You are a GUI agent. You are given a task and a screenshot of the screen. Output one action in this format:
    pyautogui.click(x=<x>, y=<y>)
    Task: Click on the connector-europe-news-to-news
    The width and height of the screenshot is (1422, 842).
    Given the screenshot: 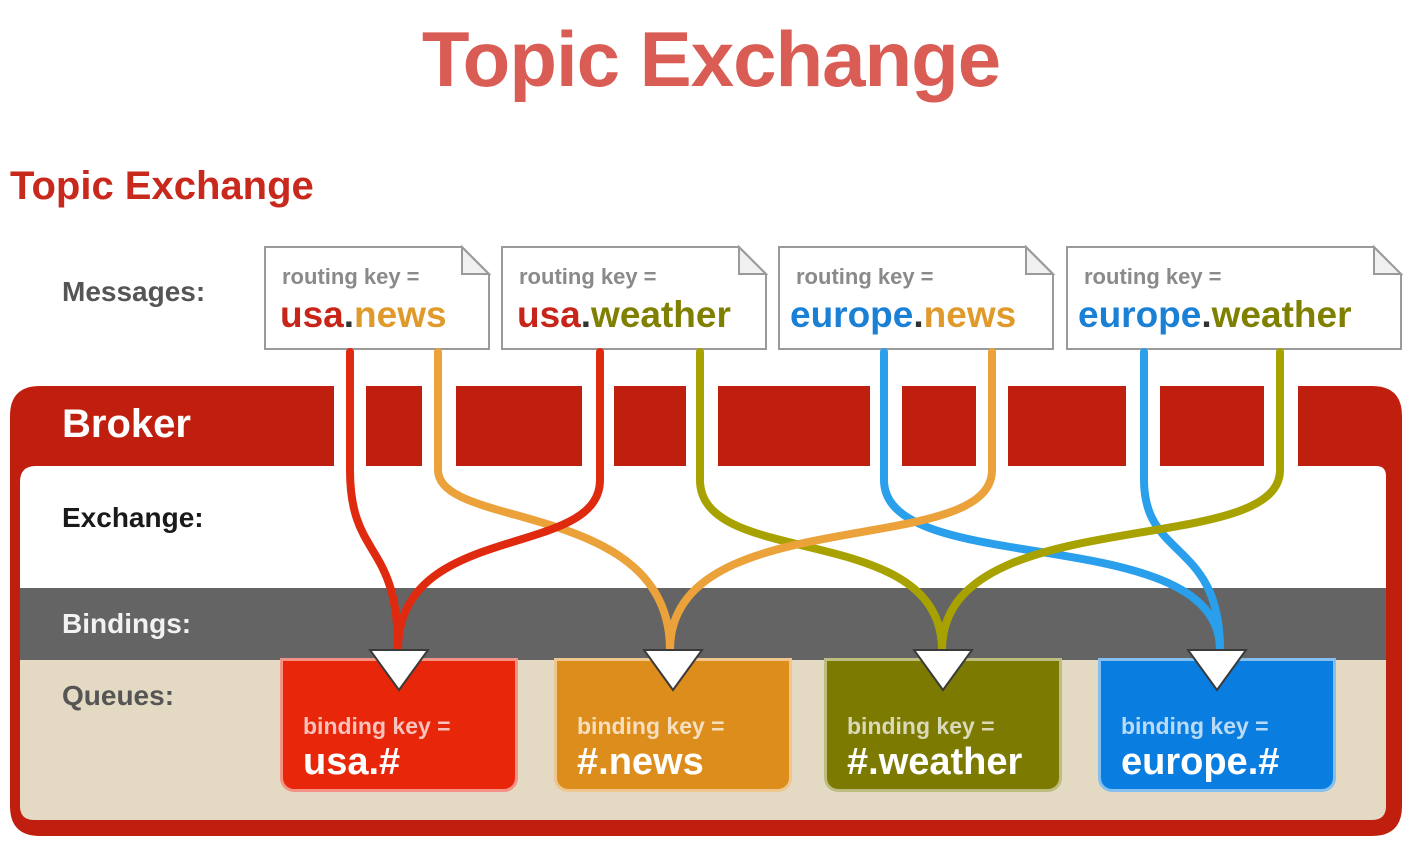 What is the action you would take?
    pyautogui.click(x=831, y=501)
    